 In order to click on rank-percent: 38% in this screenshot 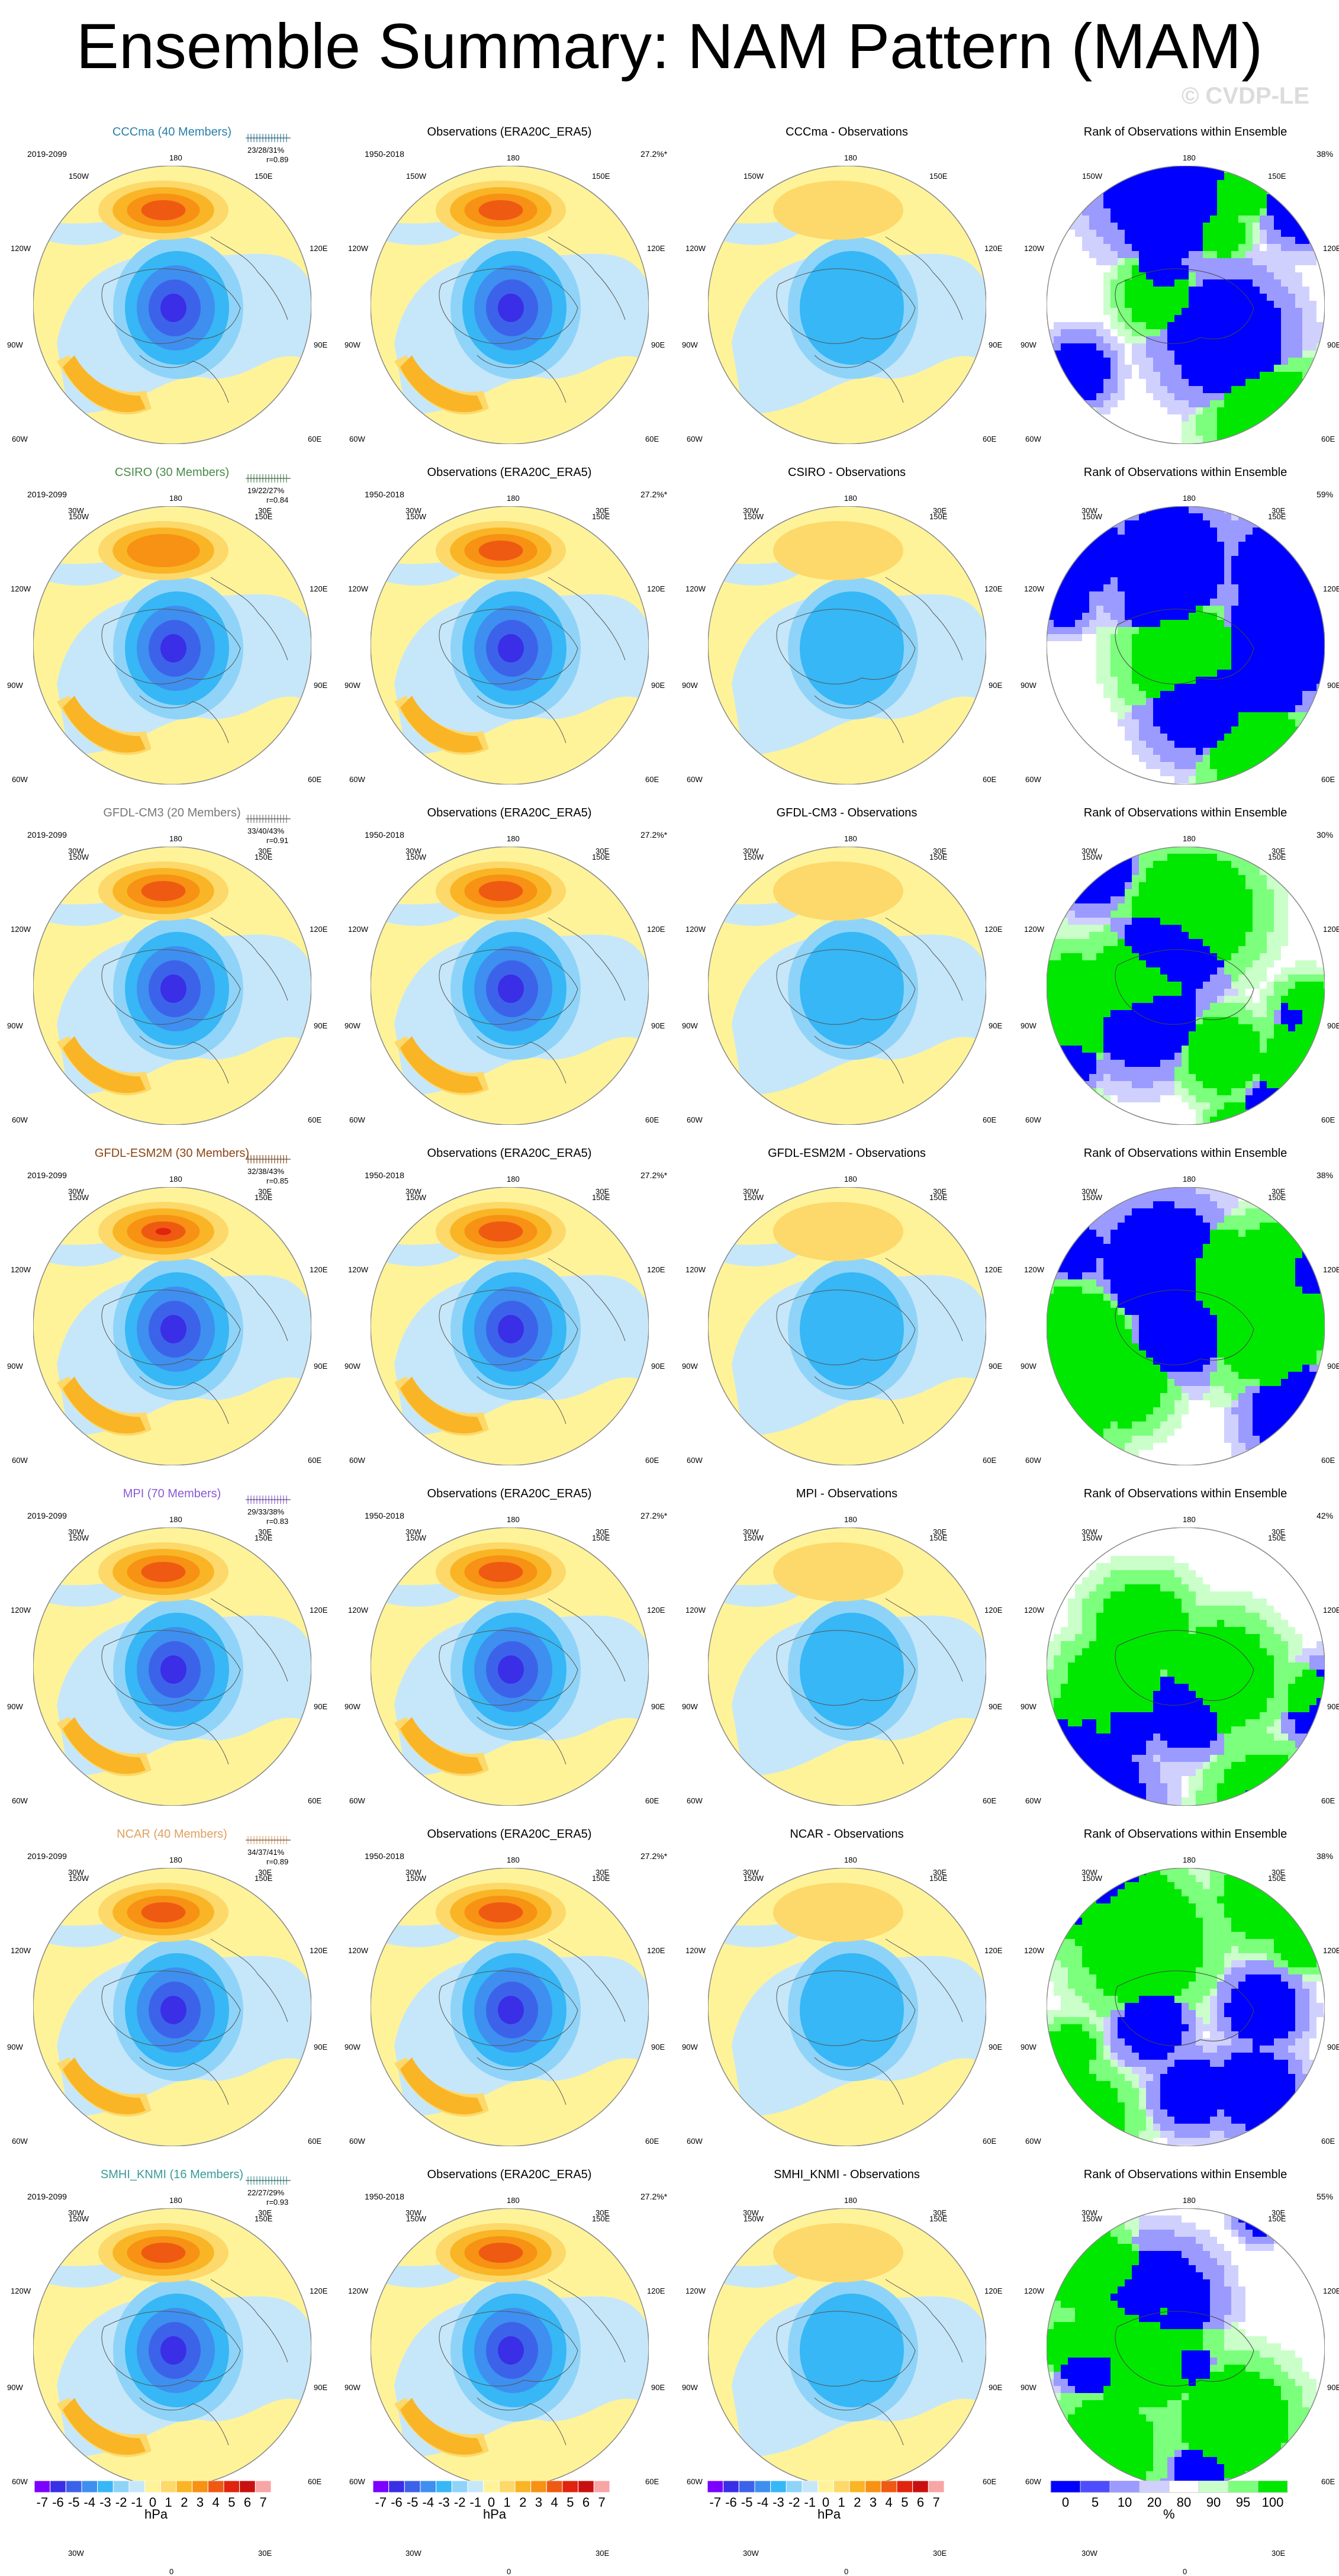, I will do `click(1325, 154)`.